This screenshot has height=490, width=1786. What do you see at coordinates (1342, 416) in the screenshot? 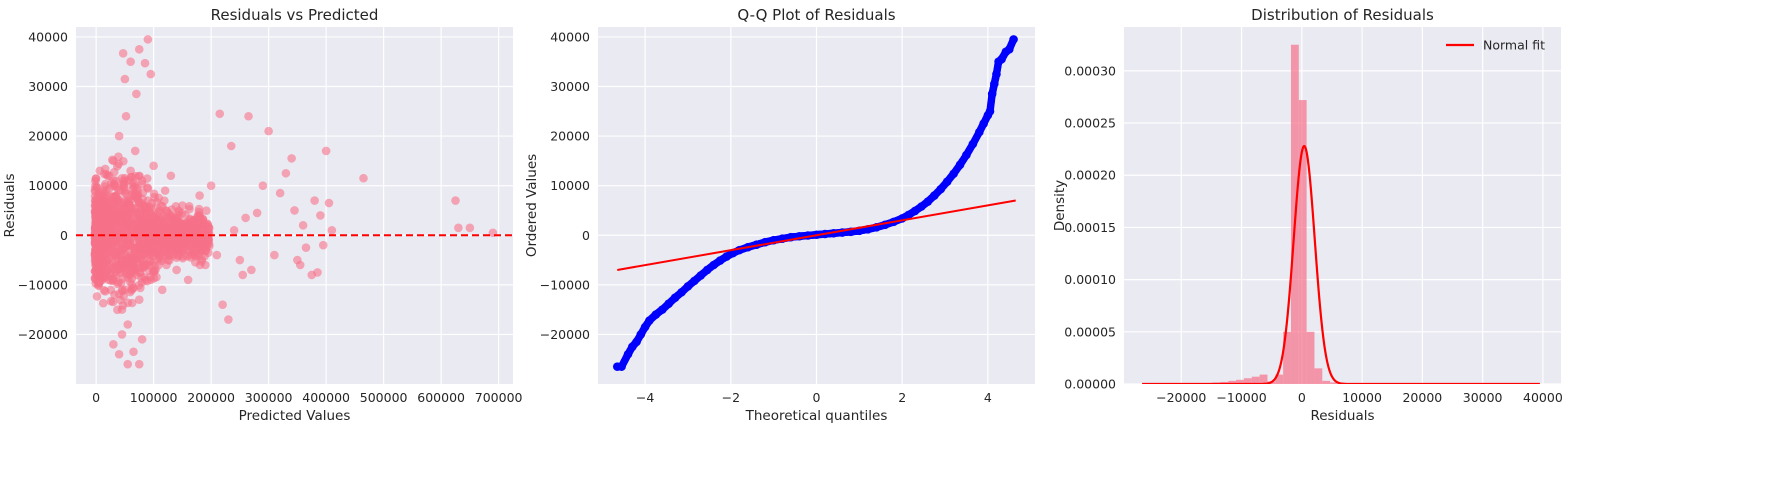
I see `x-axis-label: Residuals` at bounding box center [1342, 416].